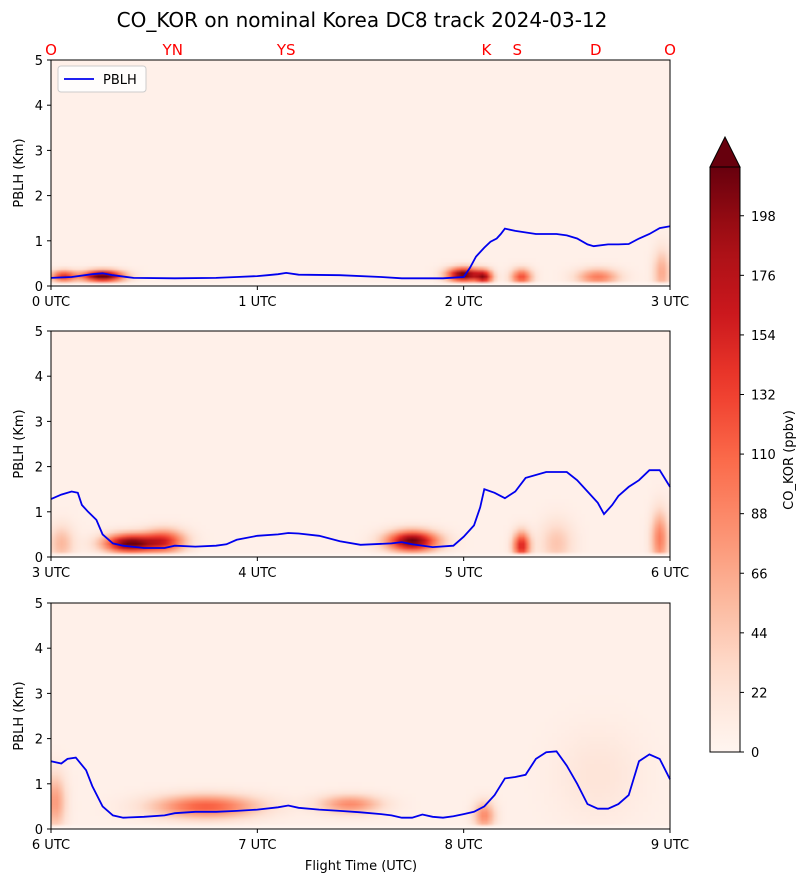  What do you see at coordinates (789, 460) in the screenshot?
I see `colorbar-label: CO_KOR (ppbv)` at bounding box center [789, 460].